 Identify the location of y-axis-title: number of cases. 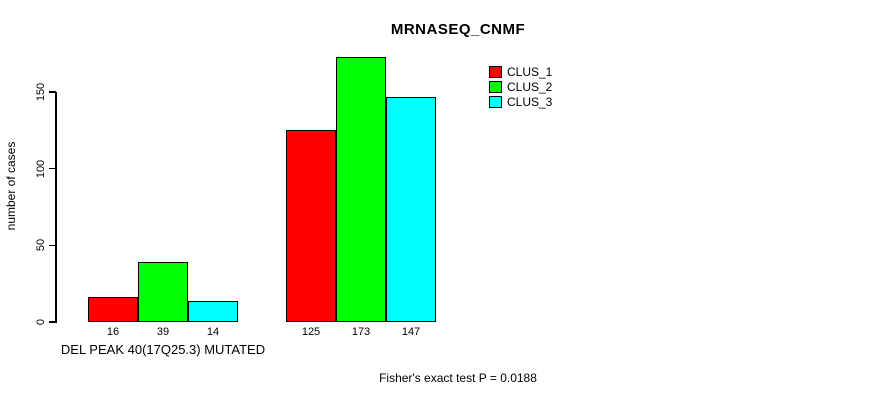
(11, 186).